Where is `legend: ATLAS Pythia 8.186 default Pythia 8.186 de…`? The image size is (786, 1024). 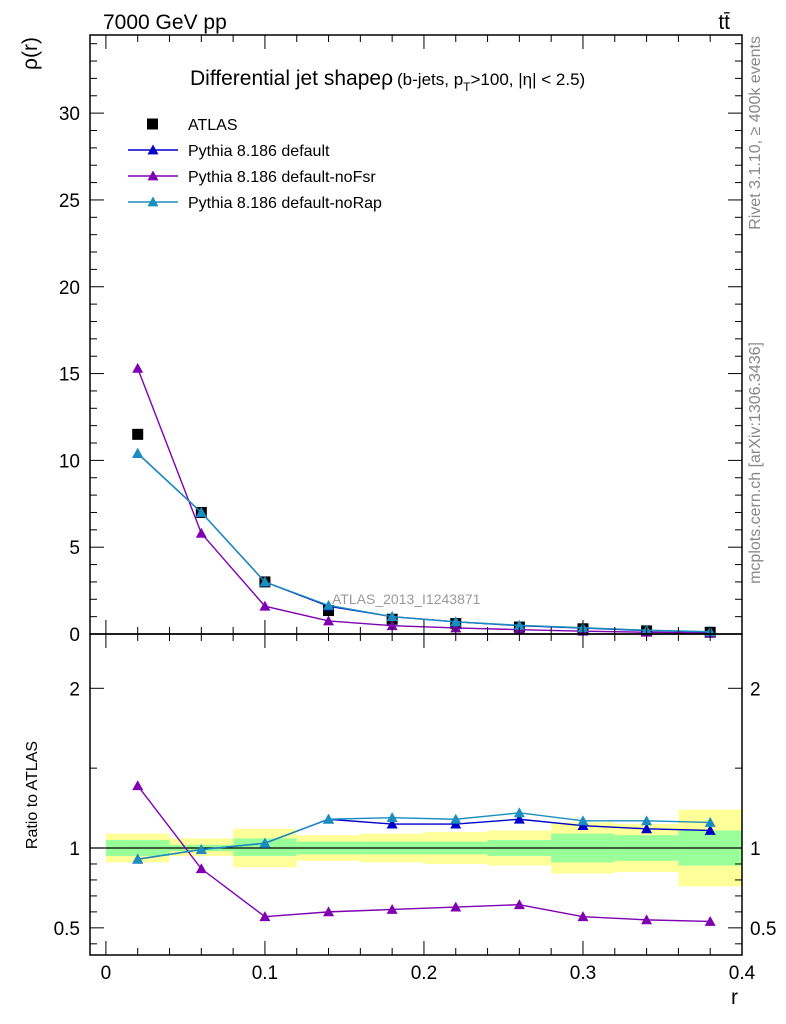 legend: ATLAS Pythia 8.186 default Pythia 8.186 de… is located at coordinates (255, 164).